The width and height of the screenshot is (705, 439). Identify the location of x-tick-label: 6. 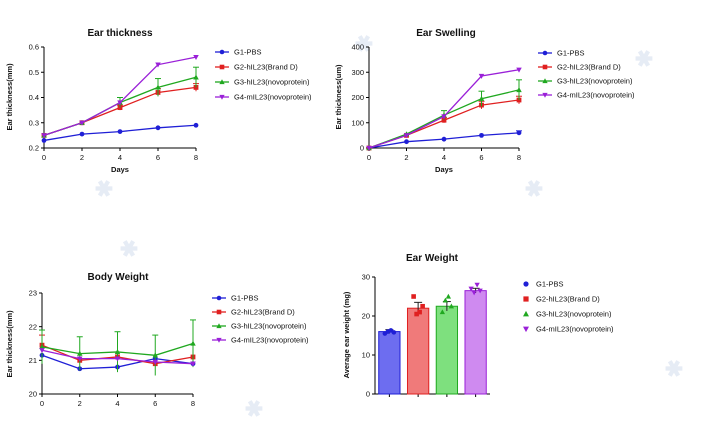
(155, 403).